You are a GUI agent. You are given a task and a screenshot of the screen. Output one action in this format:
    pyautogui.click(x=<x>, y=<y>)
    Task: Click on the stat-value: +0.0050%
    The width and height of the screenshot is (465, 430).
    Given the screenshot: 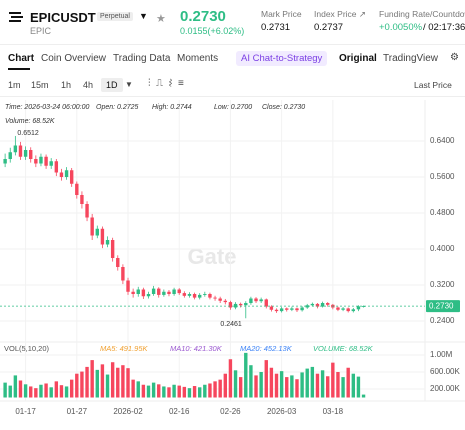 What is the action you would take?
    pyautogui.click(x=401, y=27)
    